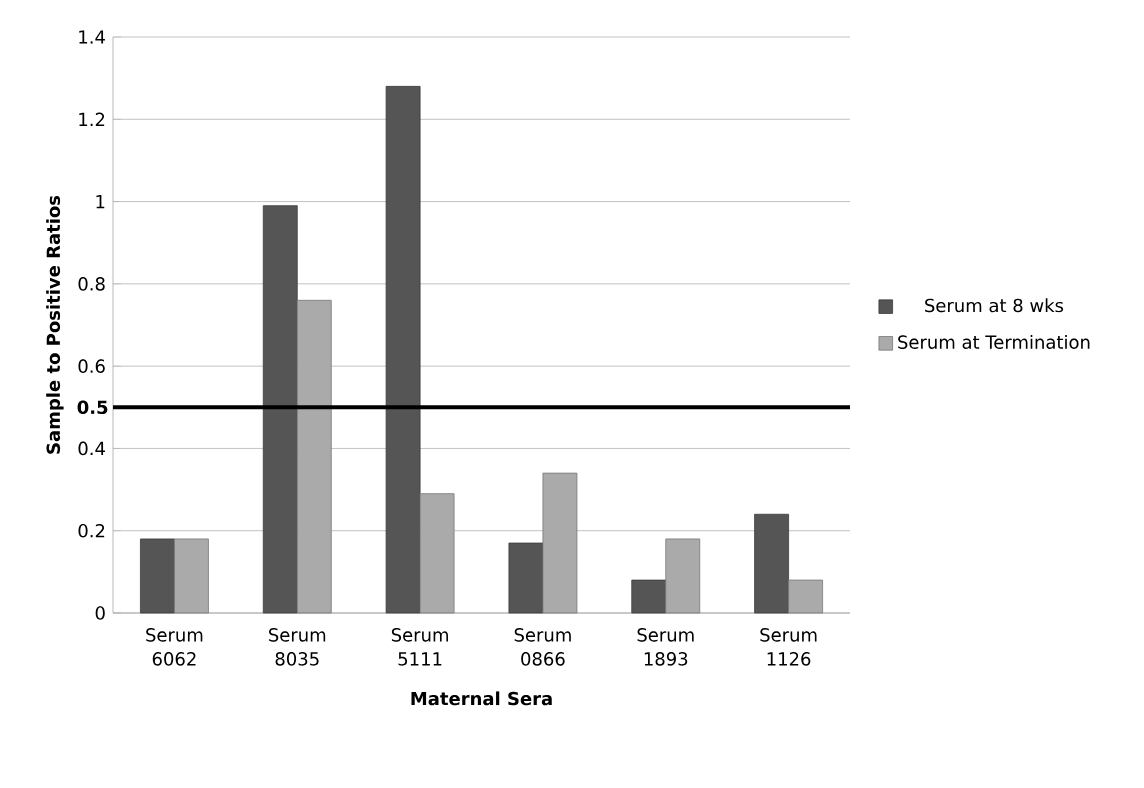 Image resolution: width=1144 pixels, height=788 pixels. I want to click on y-tick-label: 1.2, so click(92, 119).